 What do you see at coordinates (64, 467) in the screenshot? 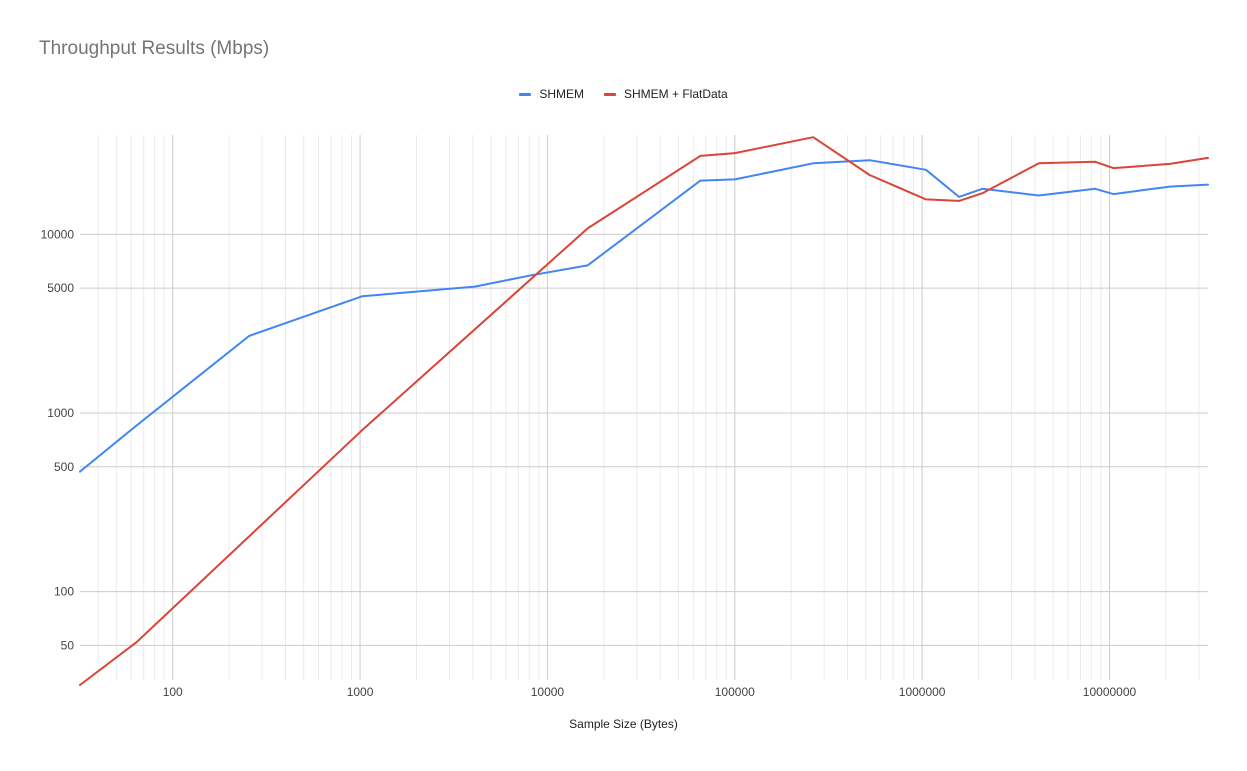
I see `y-tick-label: 500` at bounding box center [64, 467].